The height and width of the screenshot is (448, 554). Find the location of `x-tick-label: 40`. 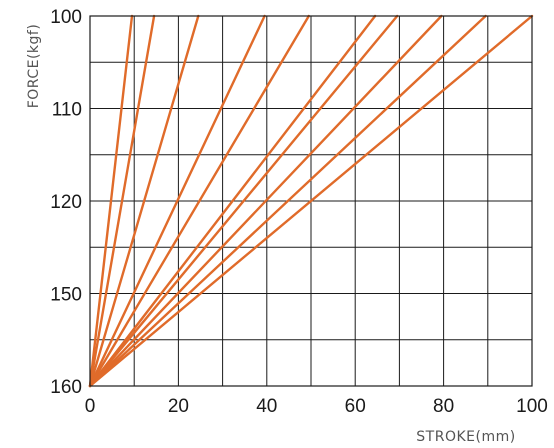

x-tick-label: 40 is located at coordinates (266, 406).